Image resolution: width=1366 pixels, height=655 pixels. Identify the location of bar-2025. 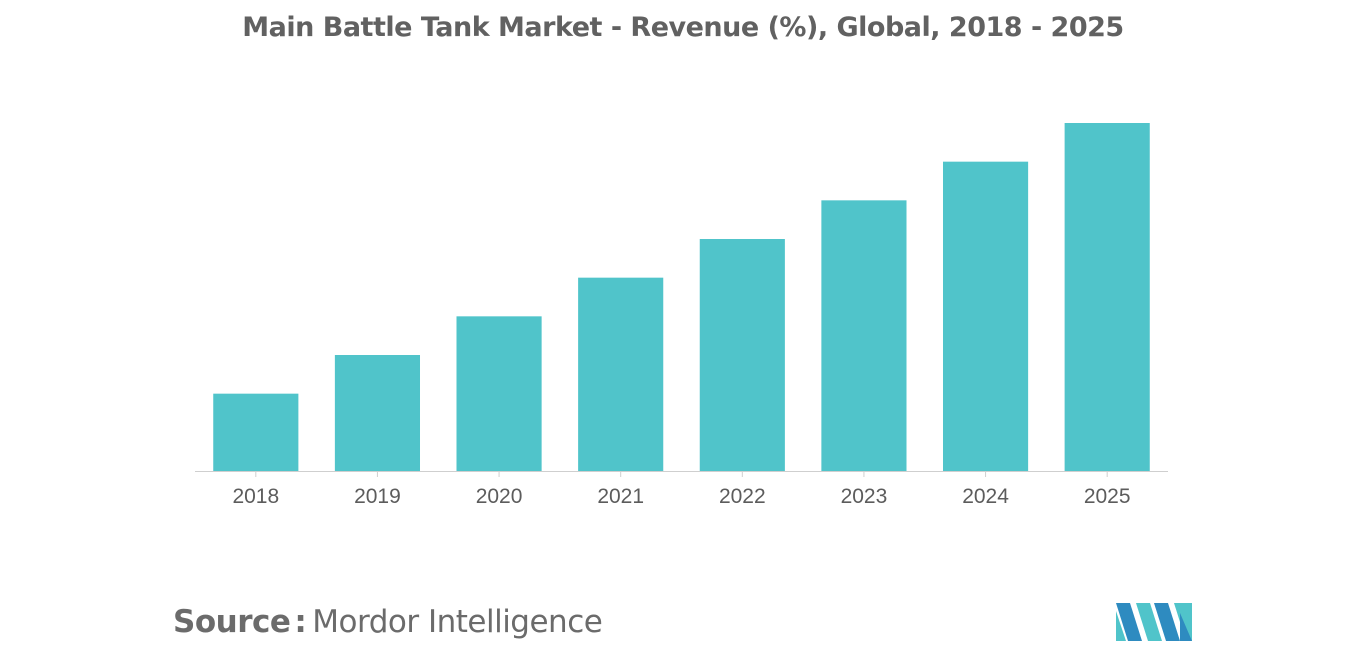
(1107, 297).